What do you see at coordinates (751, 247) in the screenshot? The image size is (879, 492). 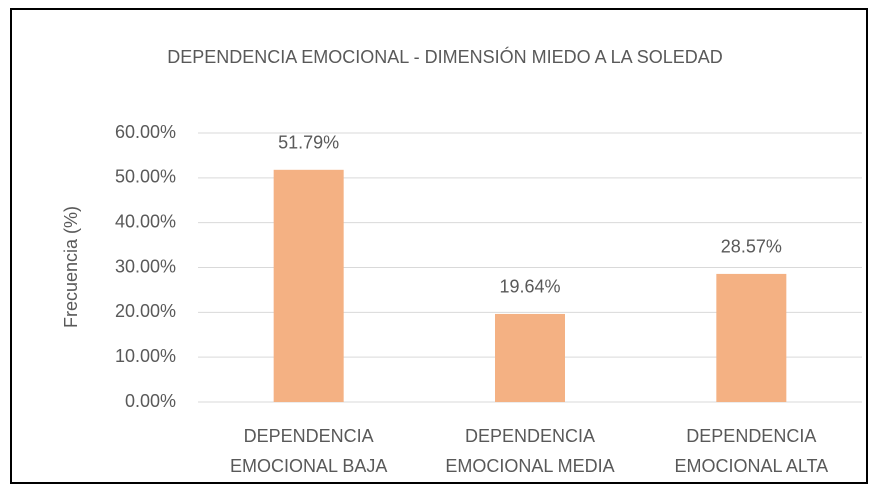 I see `data-label: 28.57%` at bounding box center [751, 247].